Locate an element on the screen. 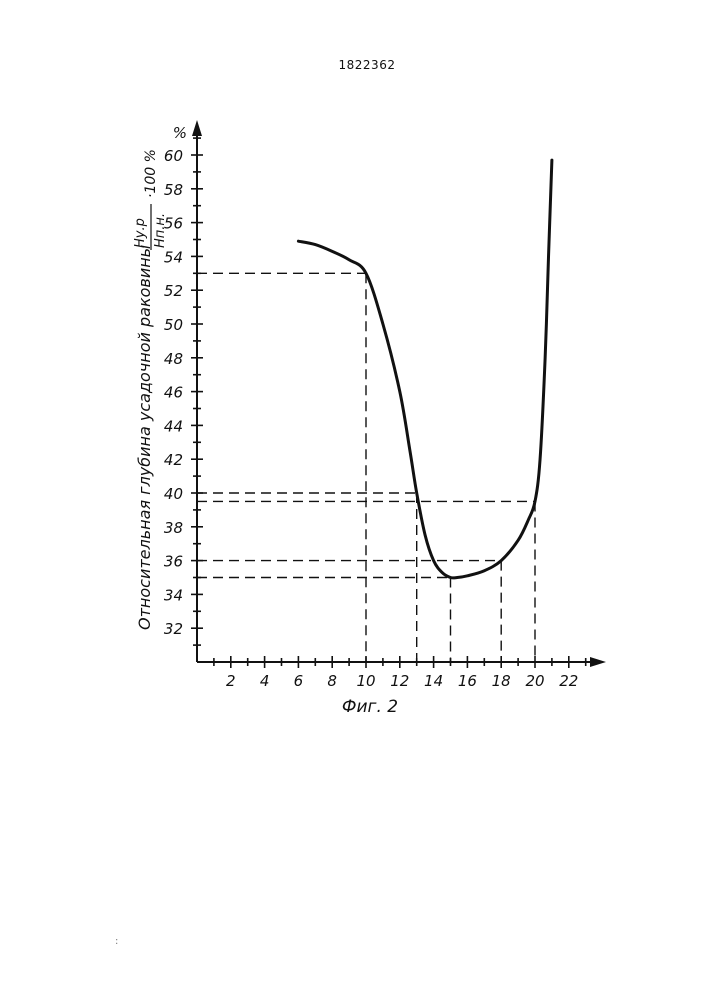 Image resolution: width=707 pixels, height=1000 pixels. y-tick-label: 52 is located at coordinates (173, 291).